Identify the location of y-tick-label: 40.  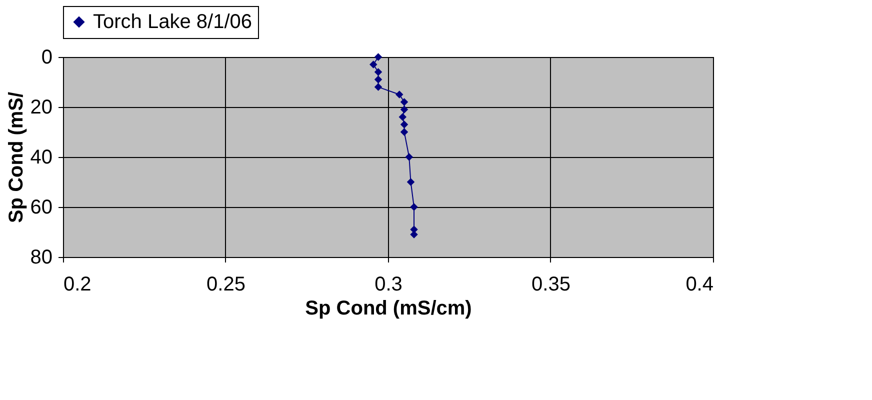
(41, 157).